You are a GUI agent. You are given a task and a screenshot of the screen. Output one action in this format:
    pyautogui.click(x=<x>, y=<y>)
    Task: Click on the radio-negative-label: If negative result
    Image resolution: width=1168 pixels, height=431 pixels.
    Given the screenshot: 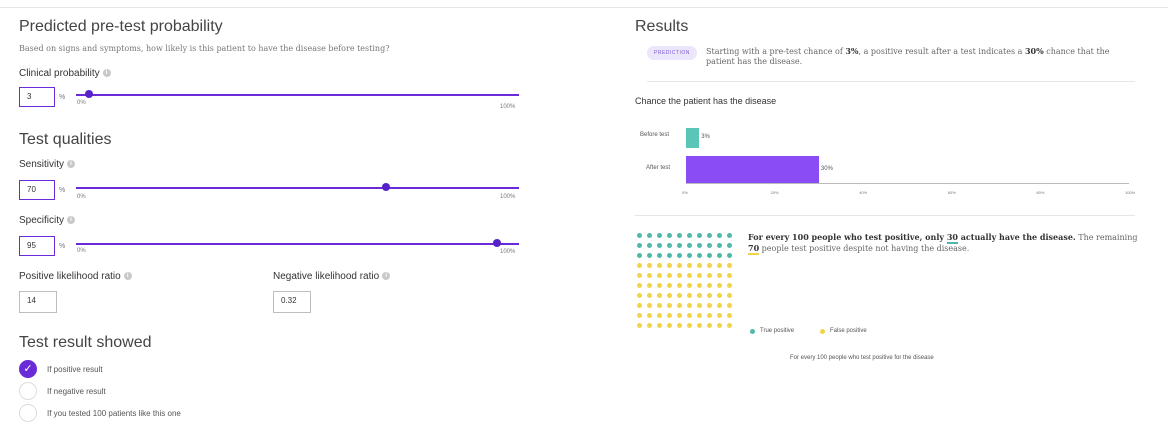 What is the action you would take?
    pyautogui.click(x=76, y=391)
    